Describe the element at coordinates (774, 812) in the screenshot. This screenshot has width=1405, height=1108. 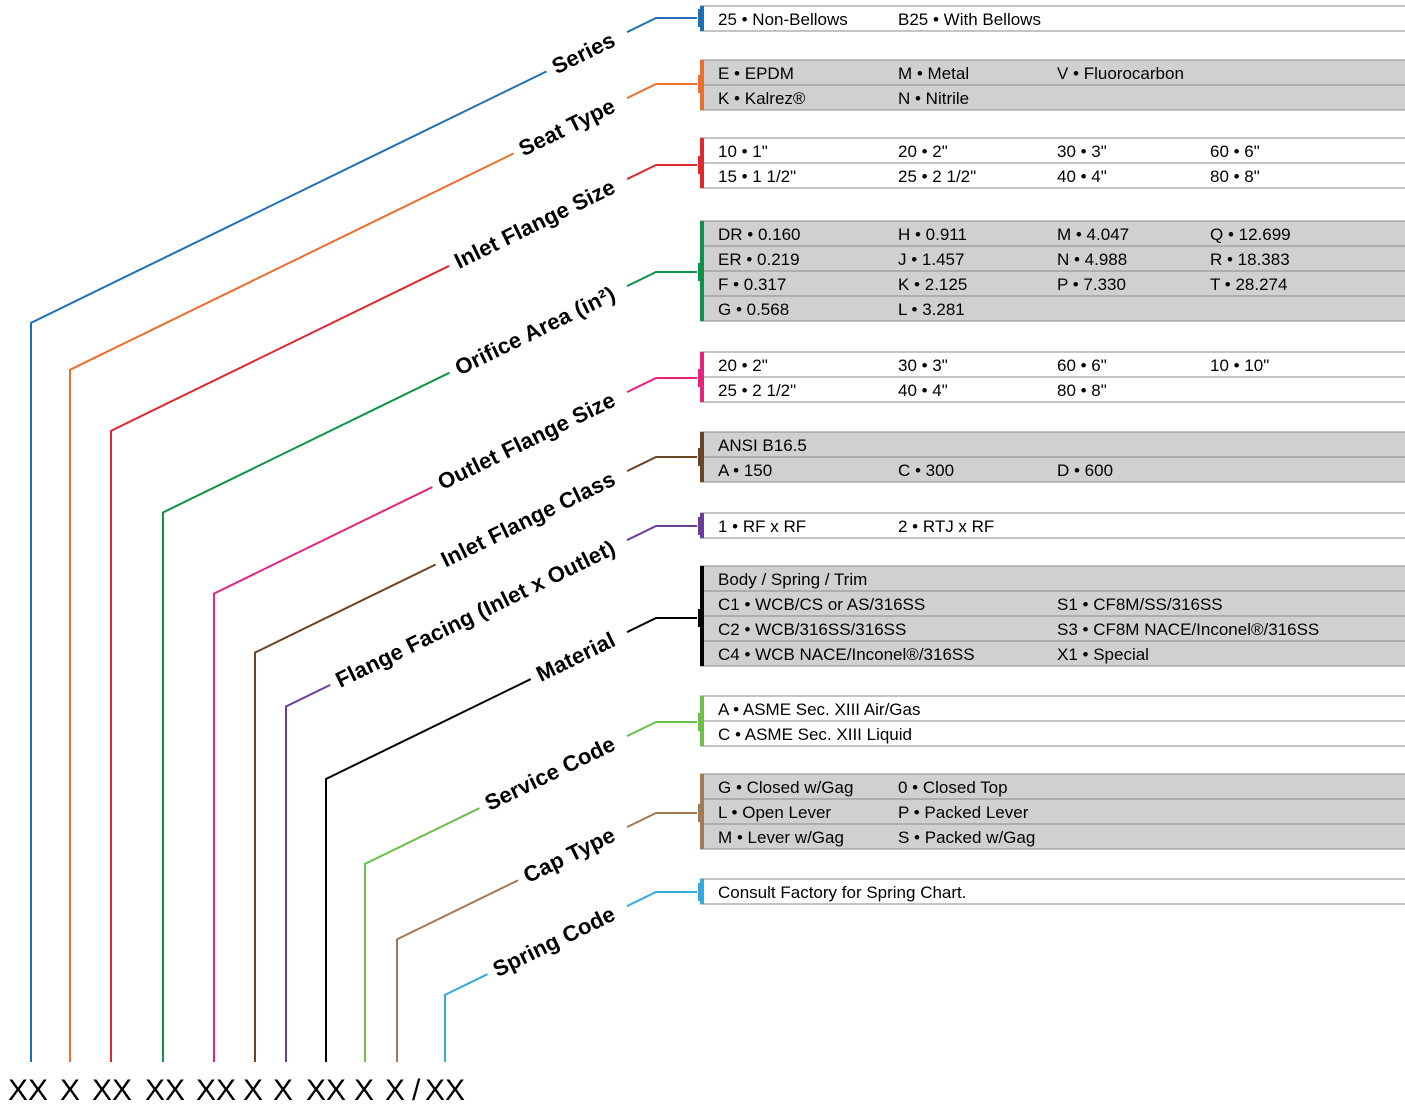
I see `option-cell: L • Open Lever` at that location.